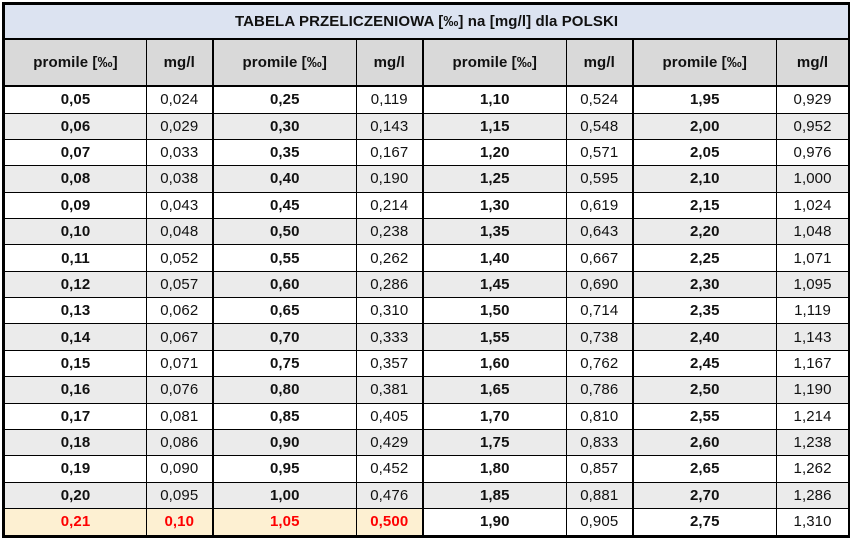 Image resolution: width=850 pixels, height=542 pixels. I want to click on mgl-cell: 1,143, so click(812, 337).